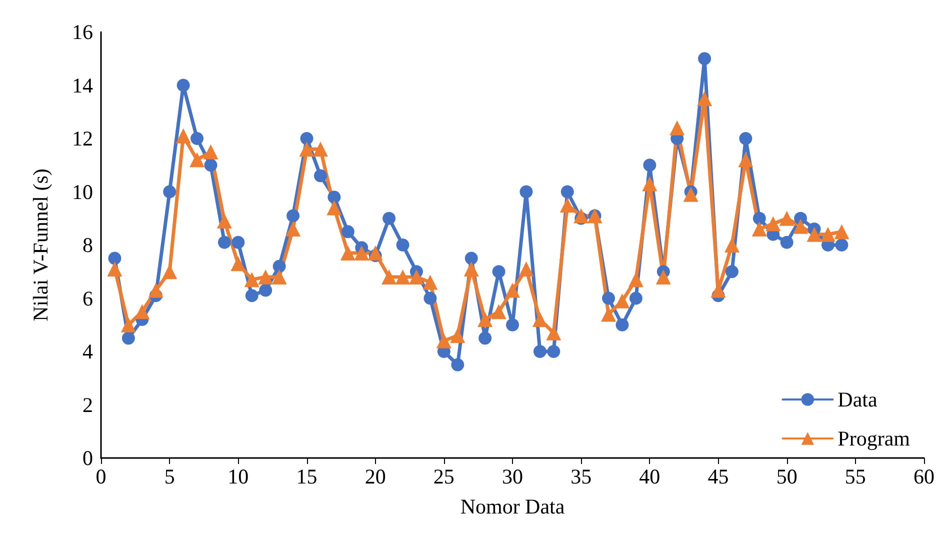 Image resolution: width=948 pixels, height=547 pixels. What do you see at coordinates (718, 476) in the screenshot?
I see `x-tick-label: 45` at bounding box center [718, 476].